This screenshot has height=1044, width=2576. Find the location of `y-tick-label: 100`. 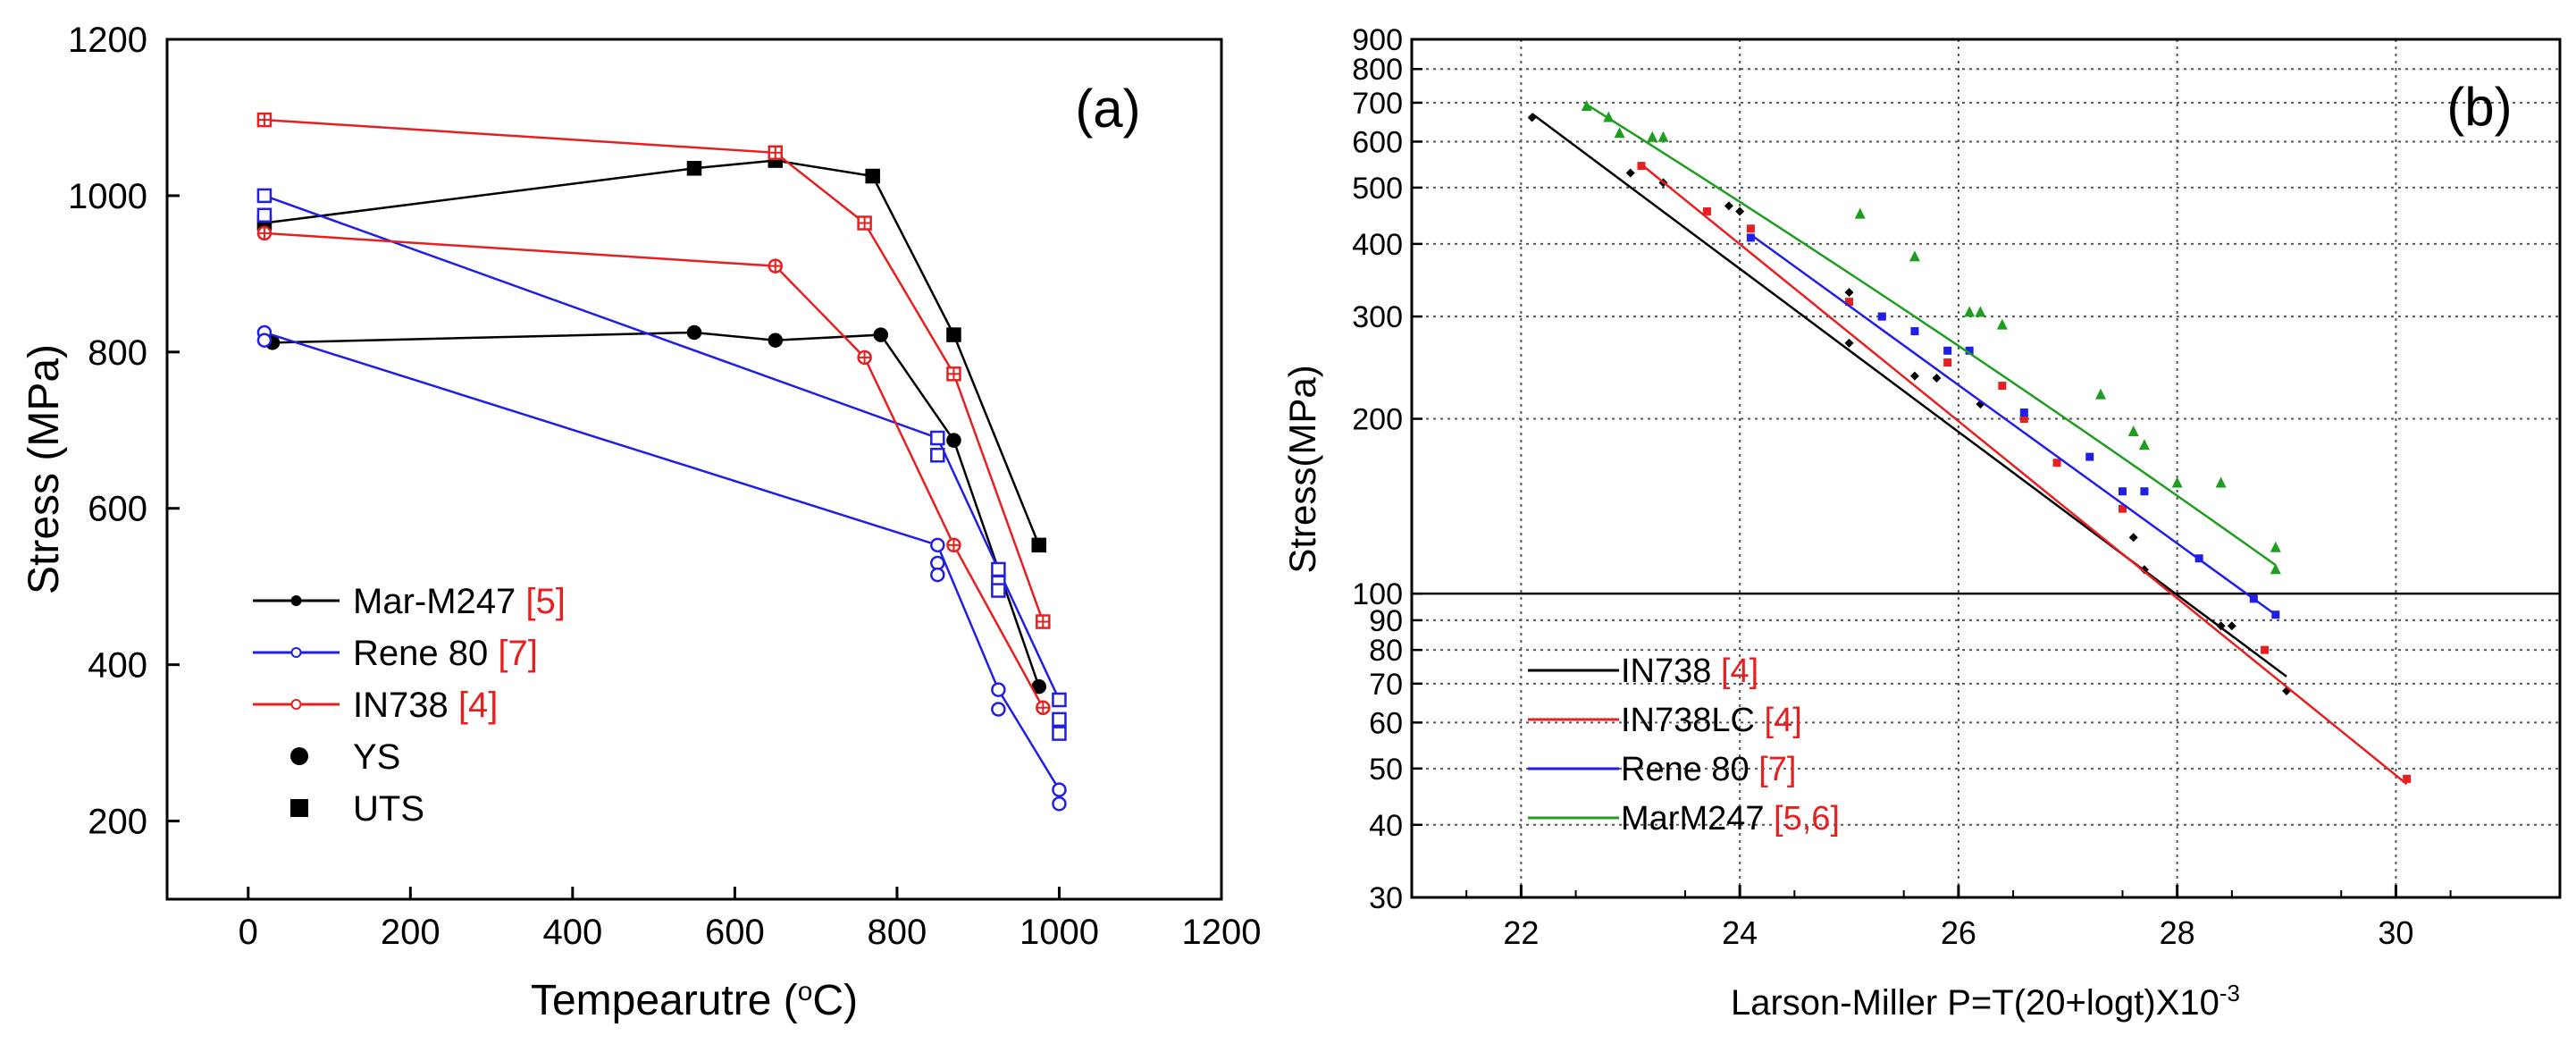

y-tick-label: 100 is located at coordinates (1377, 594).